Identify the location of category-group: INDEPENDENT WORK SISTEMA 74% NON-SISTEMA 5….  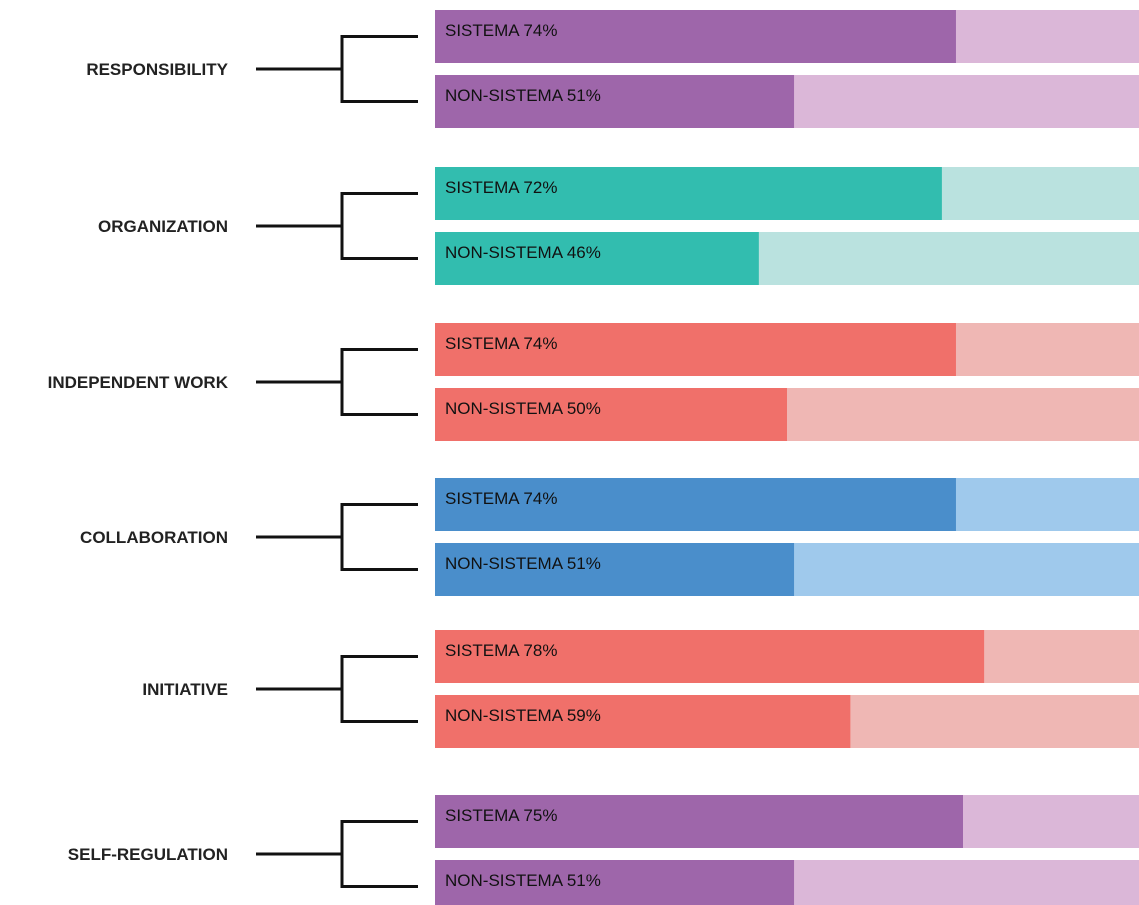
(593, 382).